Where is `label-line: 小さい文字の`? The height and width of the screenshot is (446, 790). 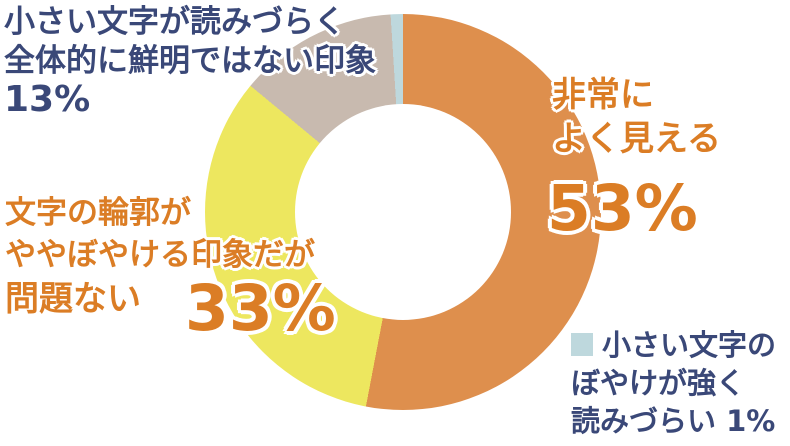 label-line: 小さい文字の is located at coordinates (673, 345).